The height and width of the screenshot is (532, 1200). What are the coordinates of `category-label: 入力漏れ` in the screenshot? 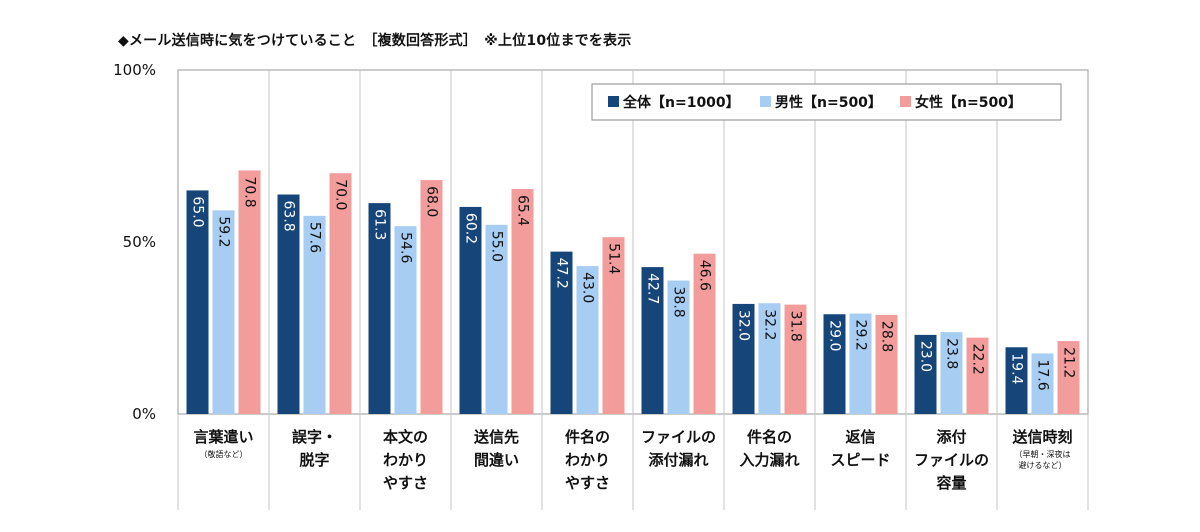 It's located at (769, 460).